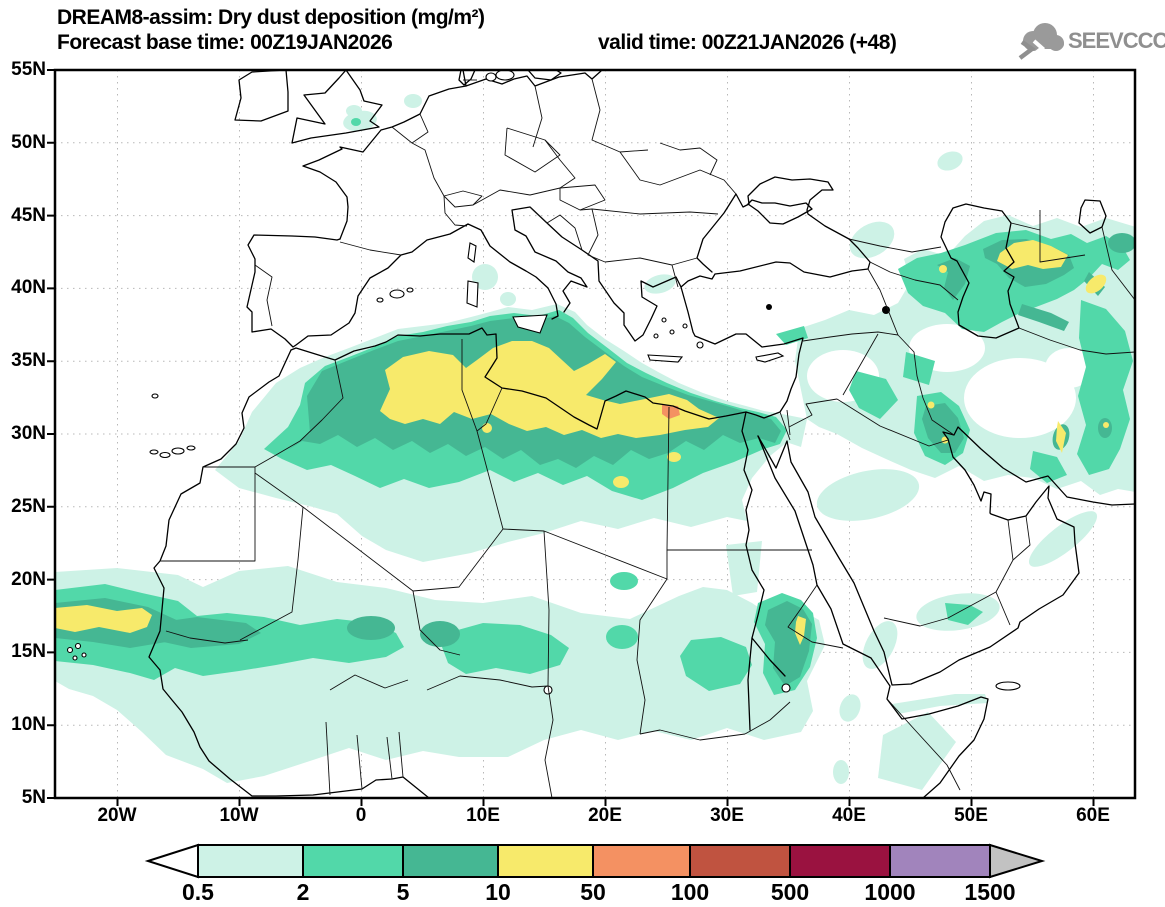 Image resolution: width=1165 pixels, height=907 pixels. I want to click on lon-label-20e: 20E, so click(605, 815).